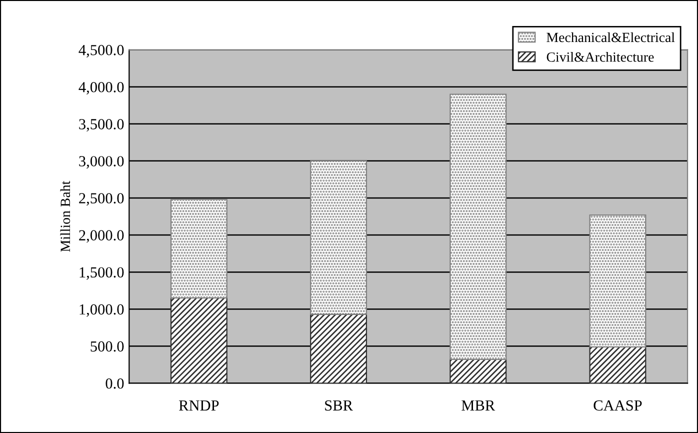  I want to click on x-tick-label: MBR, so click(479, 405).